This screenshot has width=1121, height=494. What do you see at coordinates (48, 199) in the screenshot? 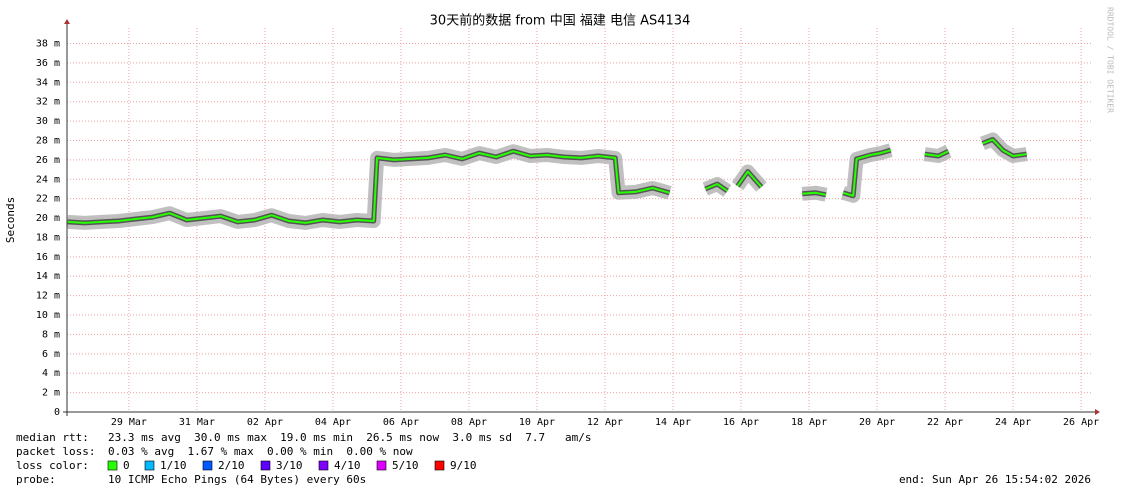
I see `y-tick-label: 22 m` at bounding box center [48, 199].